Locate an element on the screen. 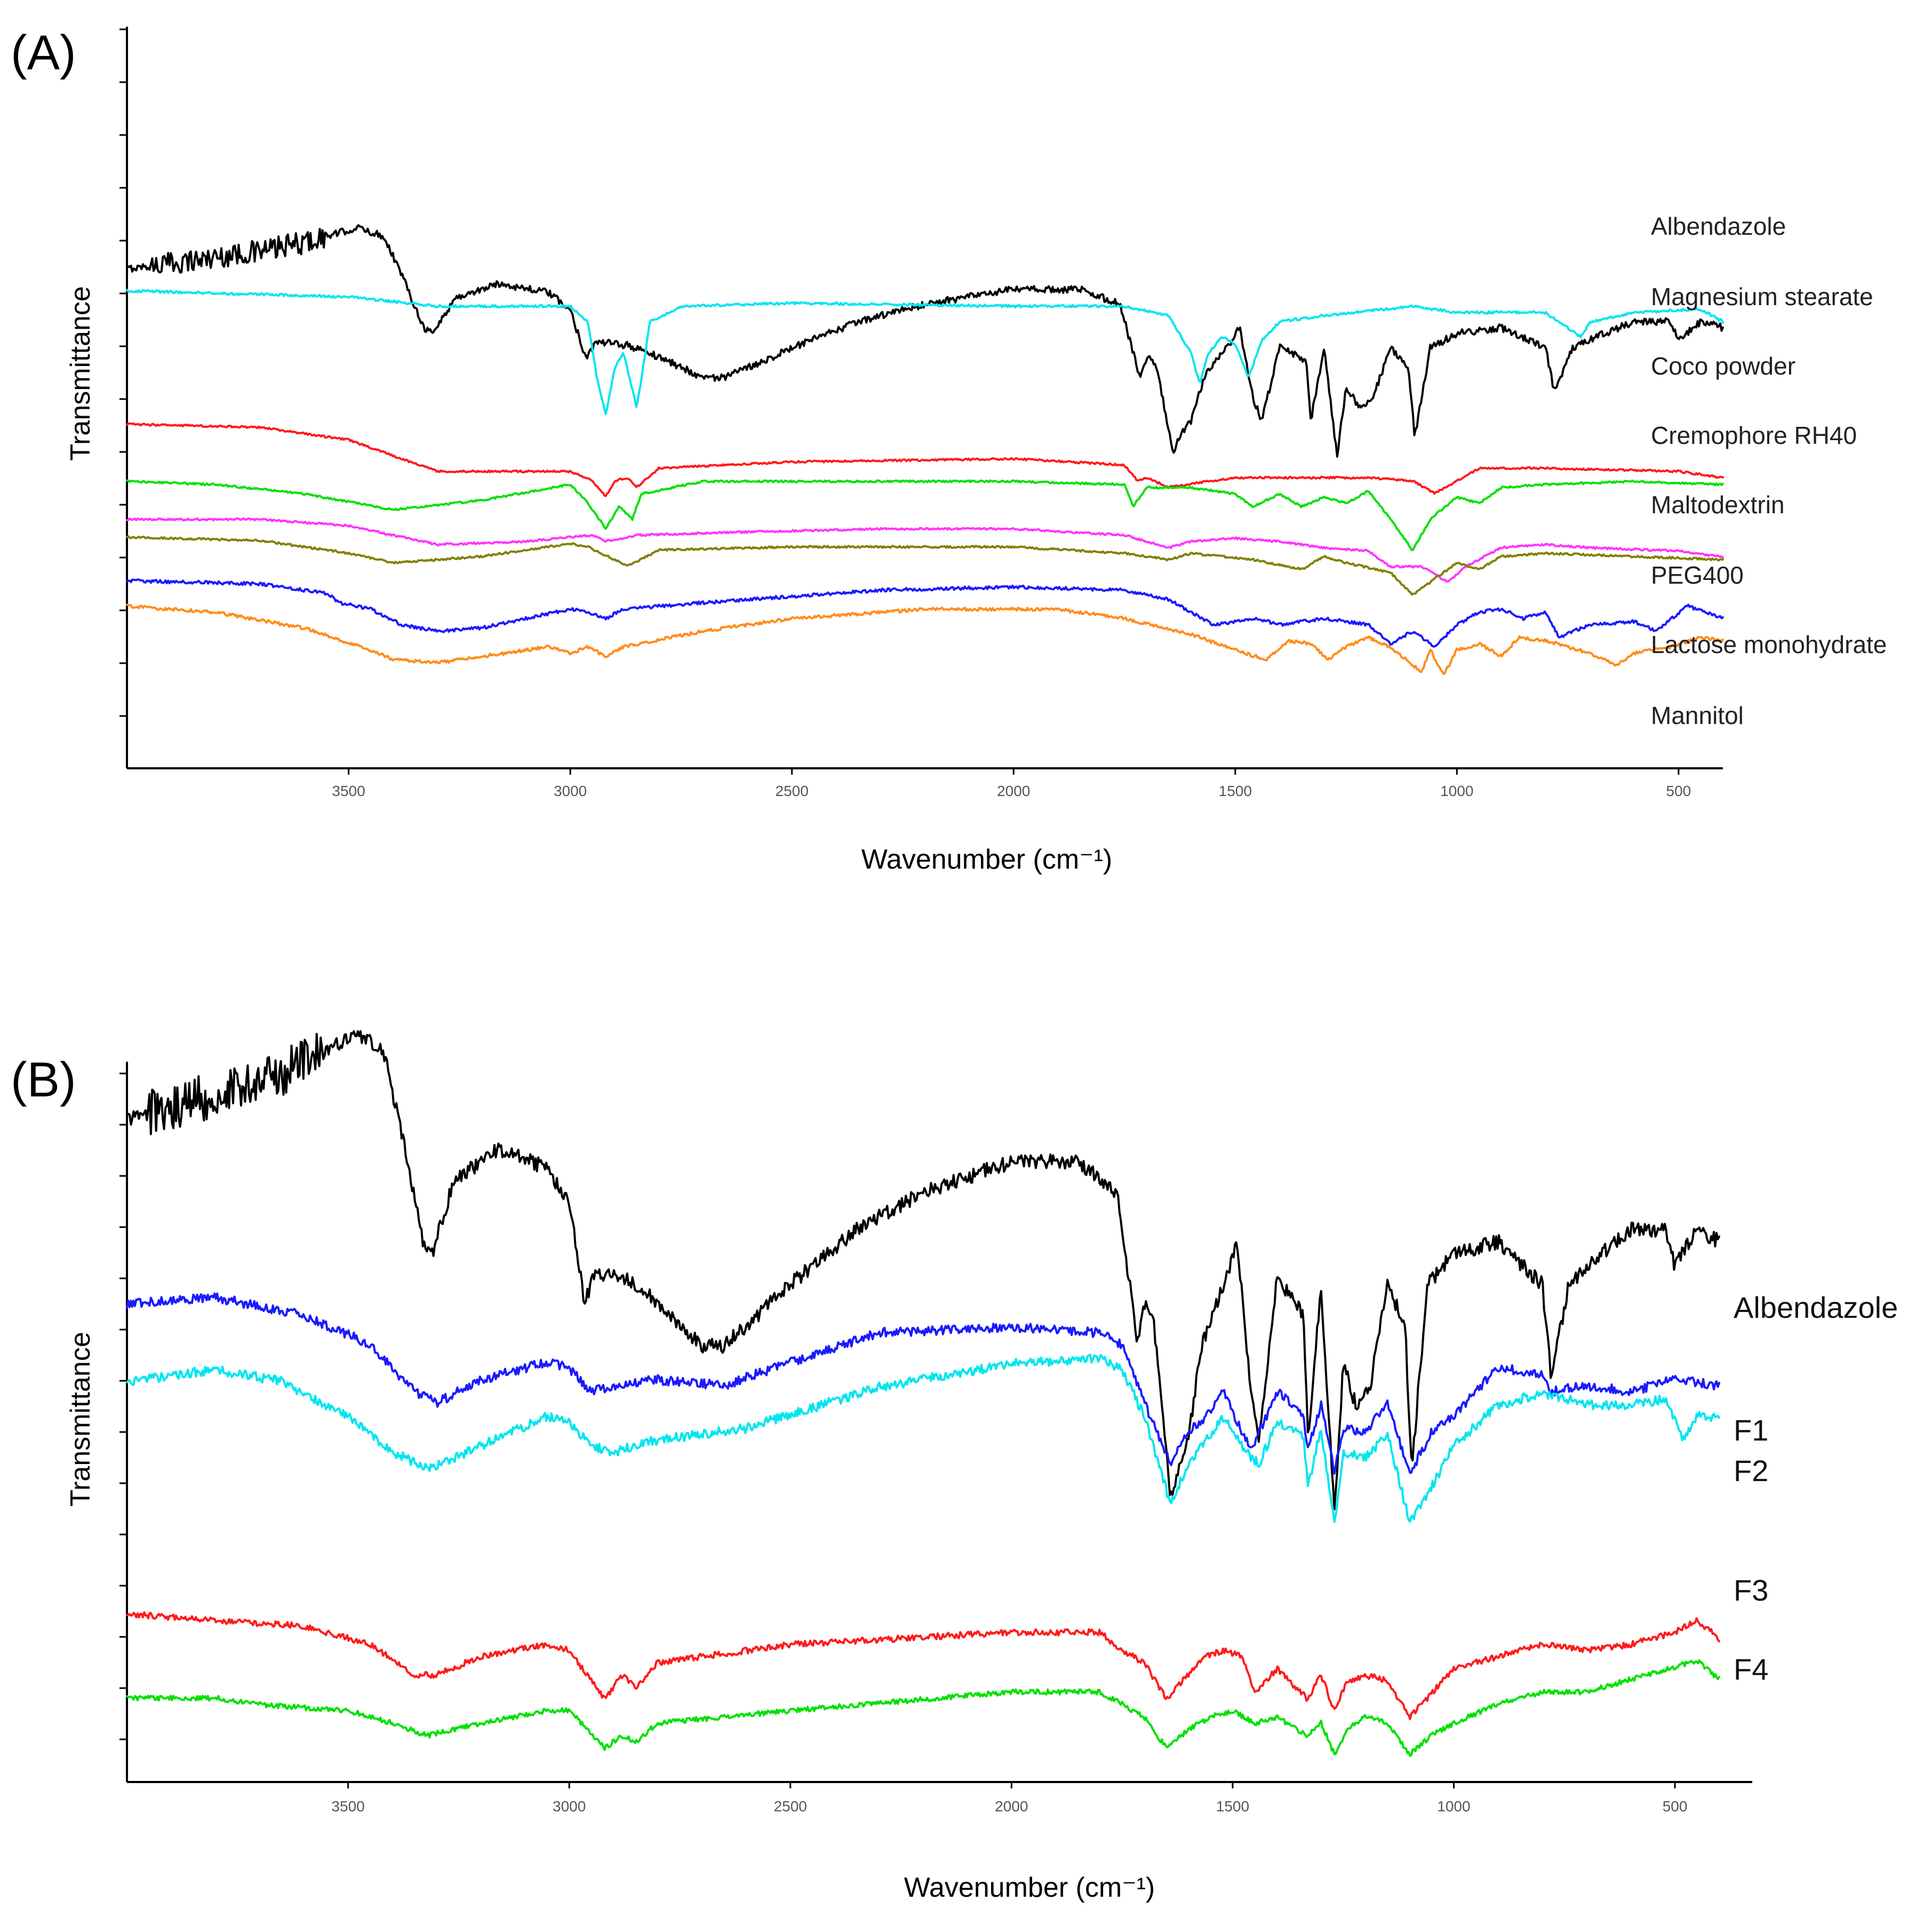  series-line-albendazole is located at coordinates (925, 341).